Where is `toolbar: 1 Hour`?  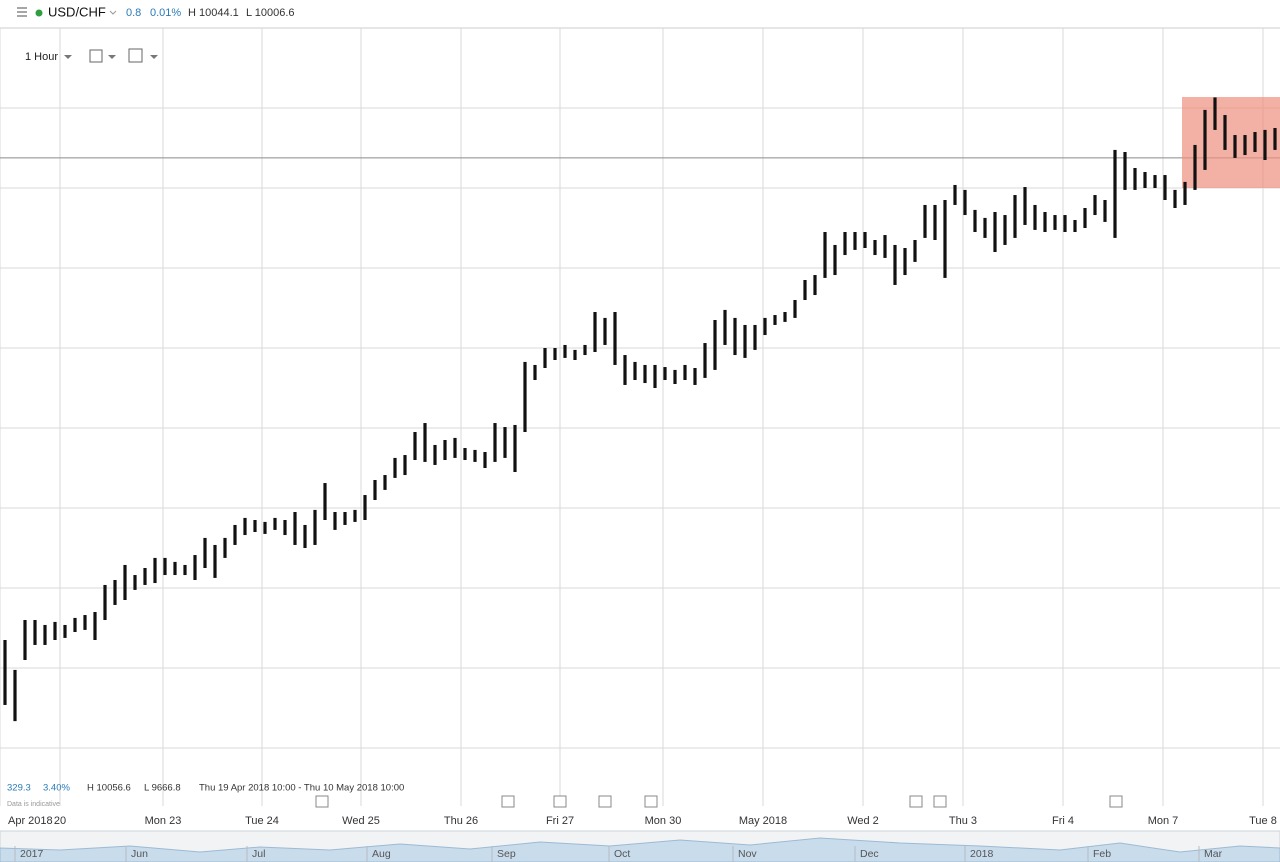 toolbar: 1 Hour is located at coordinates (91, 55).